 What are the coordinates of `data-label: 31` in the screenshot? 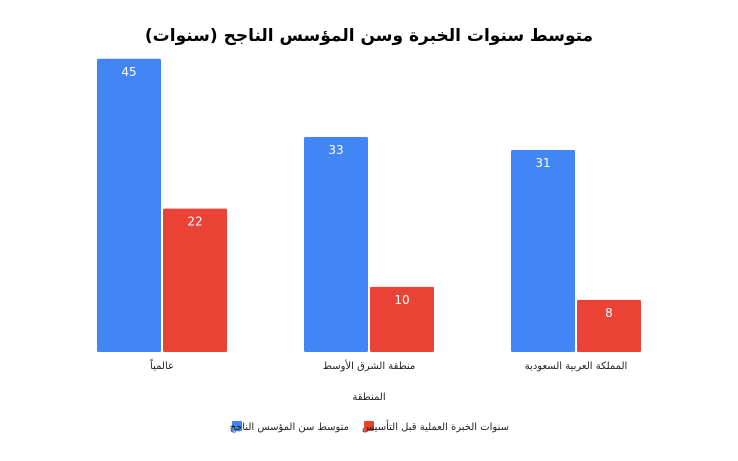 It's located at (542, 163).